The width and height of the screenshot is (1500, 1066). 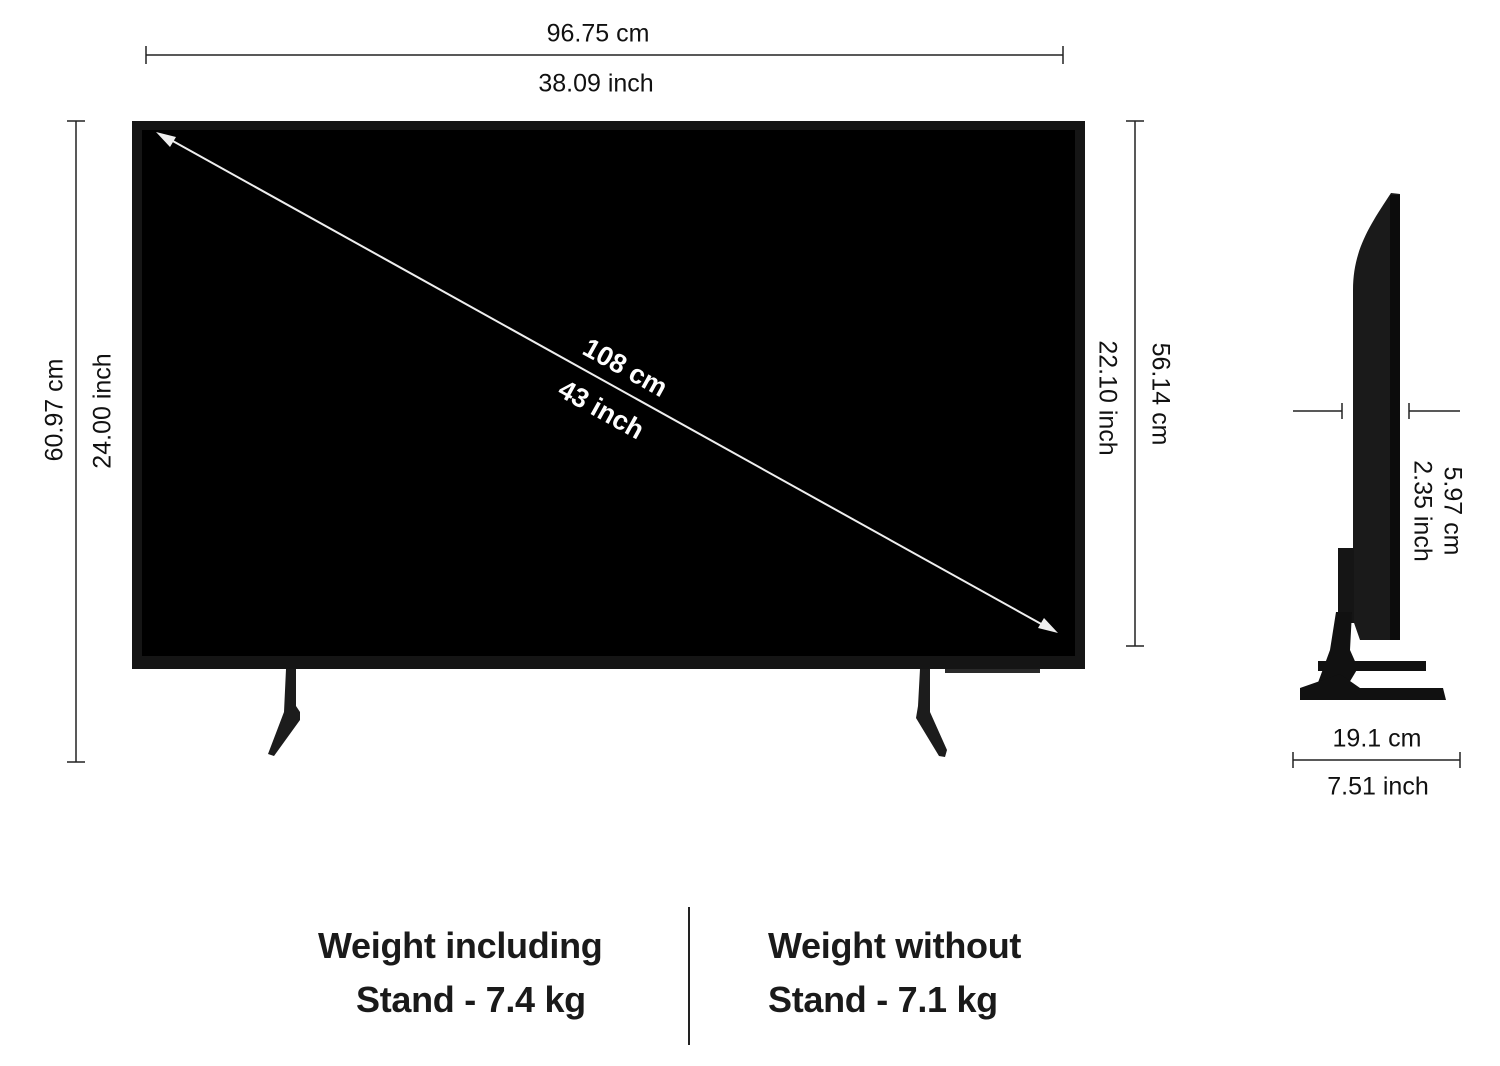 I want to click on depth-inch-label: 2.35 inch, so click(x=1422, y=511).